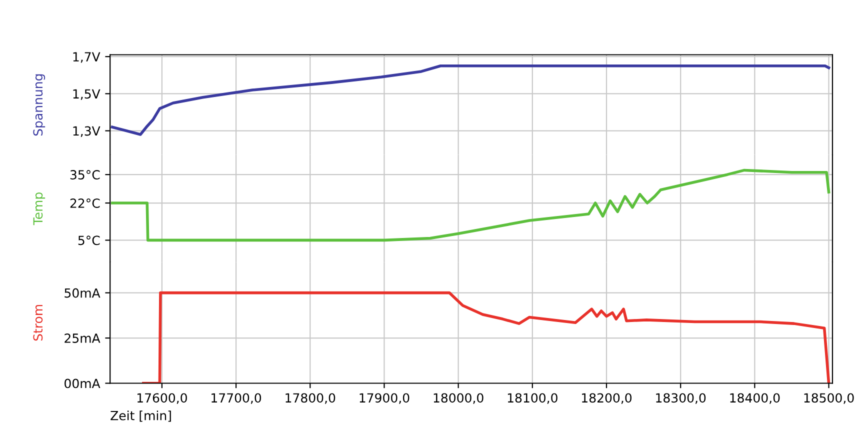  Describe the element at coordinates (829, 398) in the screenshot. I see `x-tick-label: 18500,0` at that location.